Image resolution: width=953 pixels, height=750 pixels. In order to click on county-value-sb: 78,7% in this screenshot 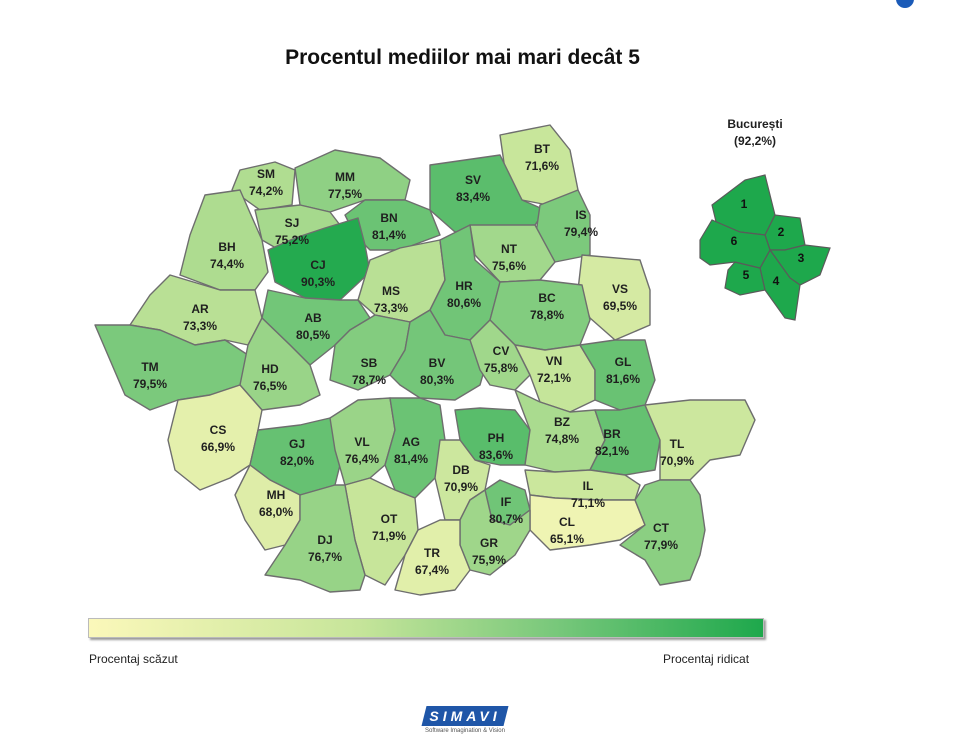, I will do `click(369, 380)`.